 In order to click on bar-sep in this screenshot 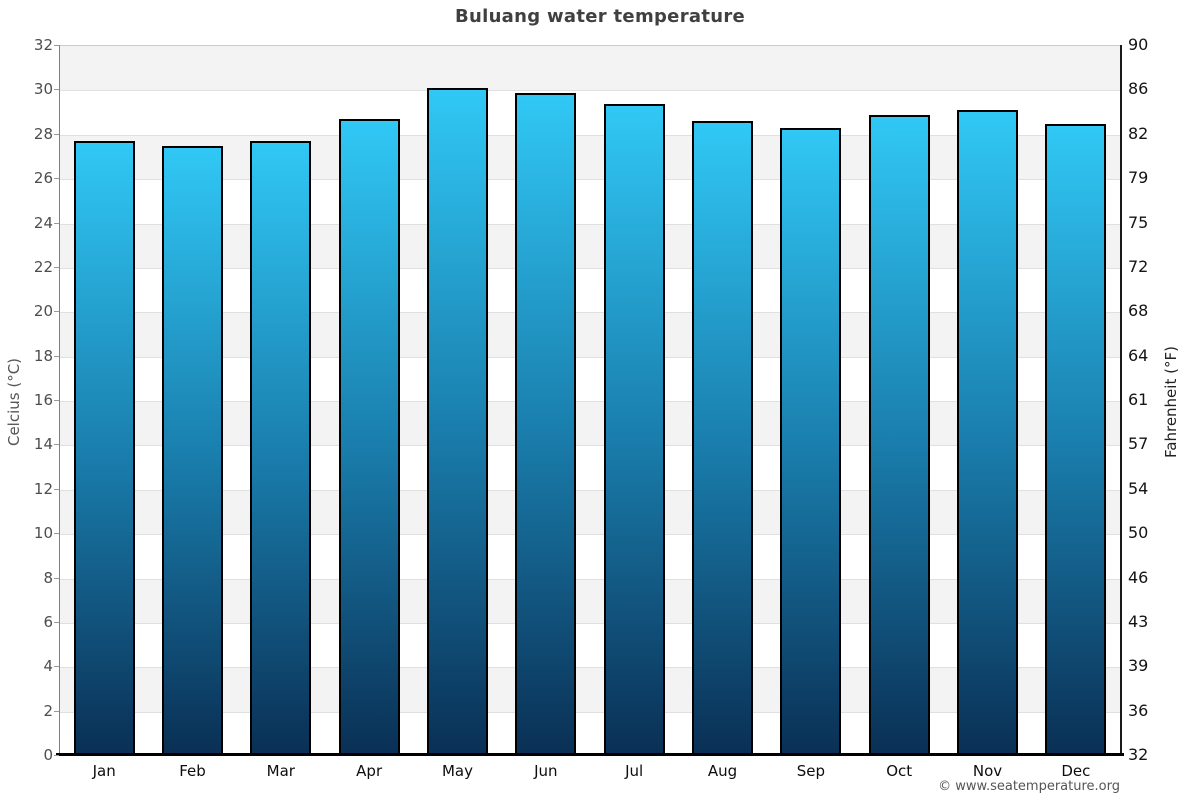, I will do `click(811, 442)`.